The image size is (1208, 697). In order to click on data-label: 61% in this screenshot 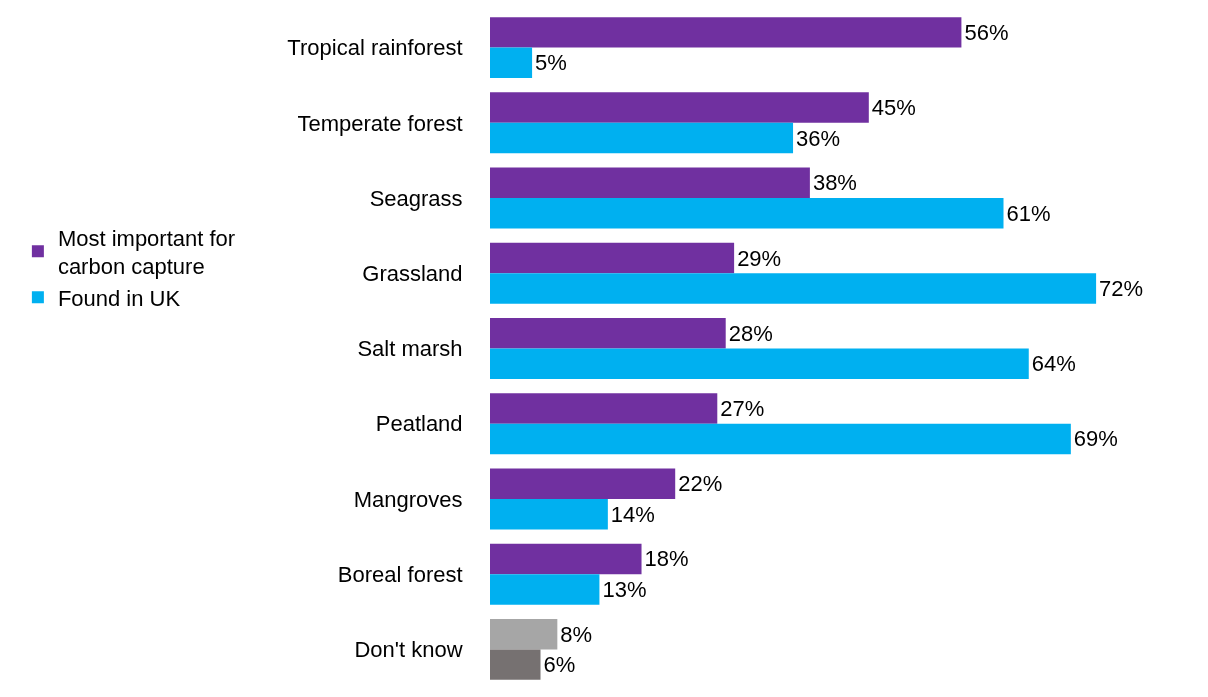, I will do `click(1028, 213)`.